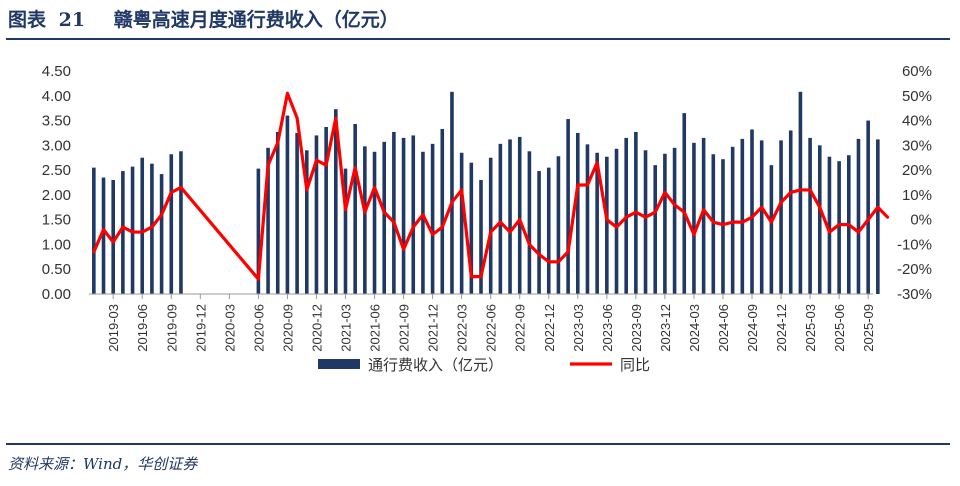 The image size is (960, 486). I want to click on left-y-tick-label: 0.00, so click(56, 294).